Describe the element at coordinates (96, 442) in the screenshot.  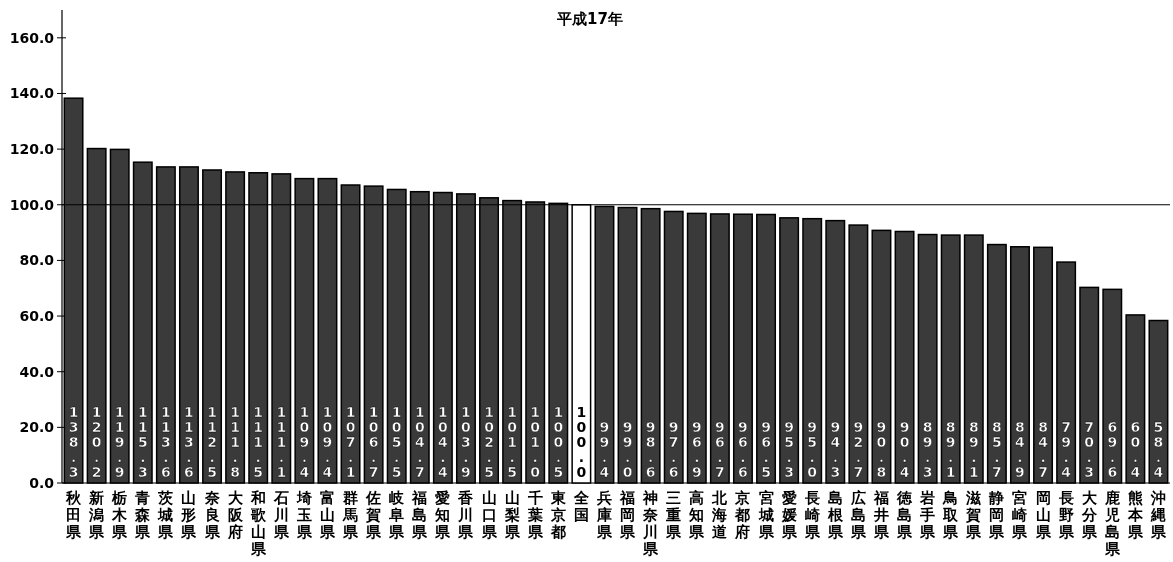
I see `data-label: 120.2` at that location.